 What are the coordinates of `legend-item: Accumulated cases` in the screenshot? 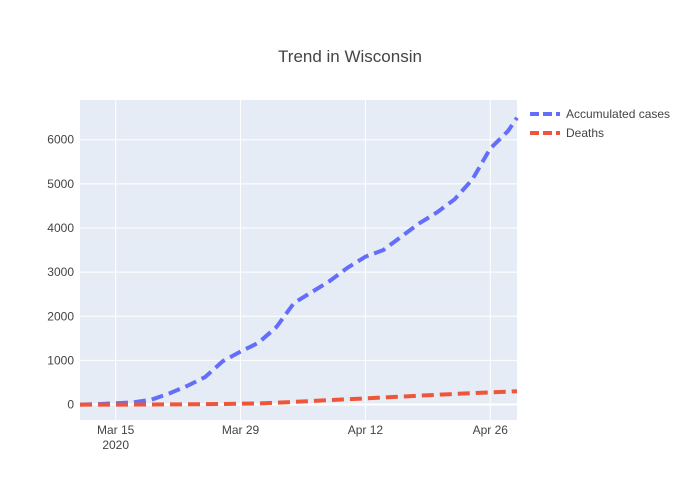 It's located at (600, 114).